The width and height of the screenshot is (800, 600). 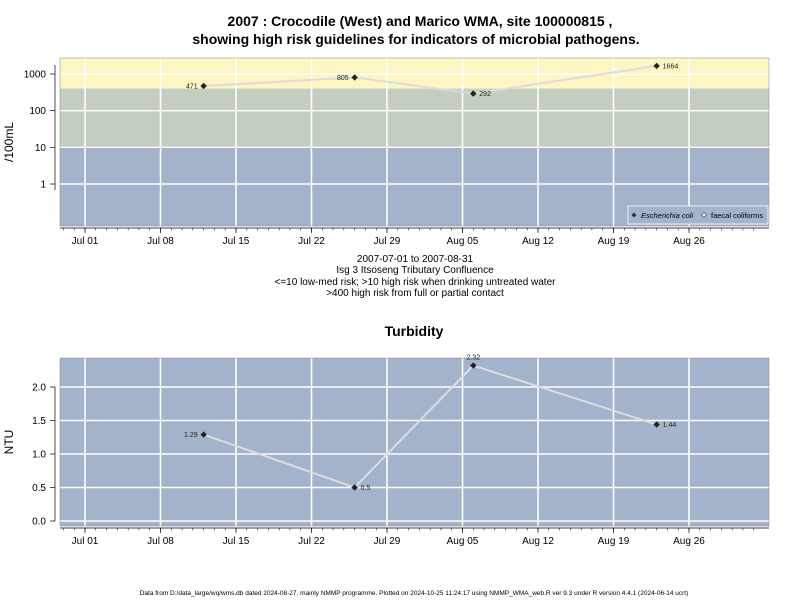 I want to click on turbidity-series-line, so click(x=430, y=426).